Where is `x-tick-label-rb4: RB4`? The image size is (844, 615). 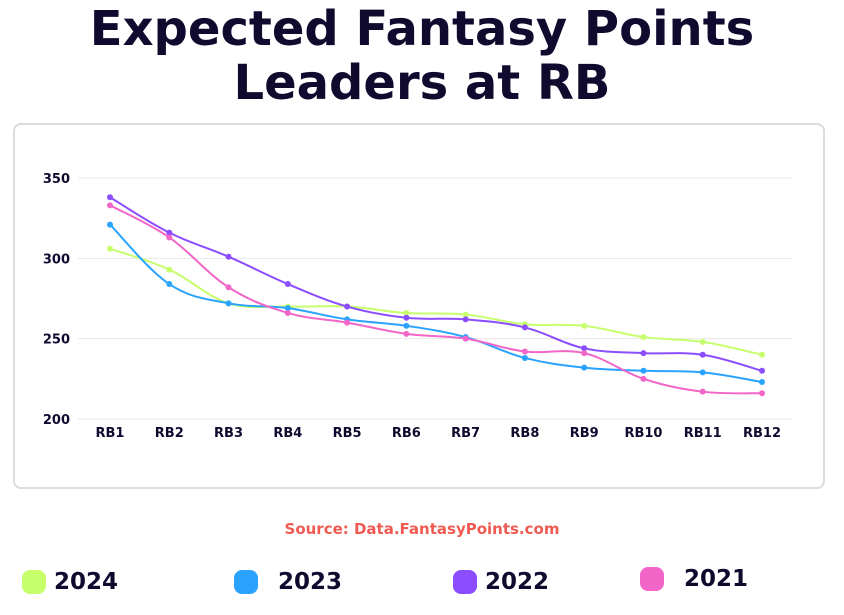
x-tick-label-rb4: RB4 is located at coordinates (287, 433).